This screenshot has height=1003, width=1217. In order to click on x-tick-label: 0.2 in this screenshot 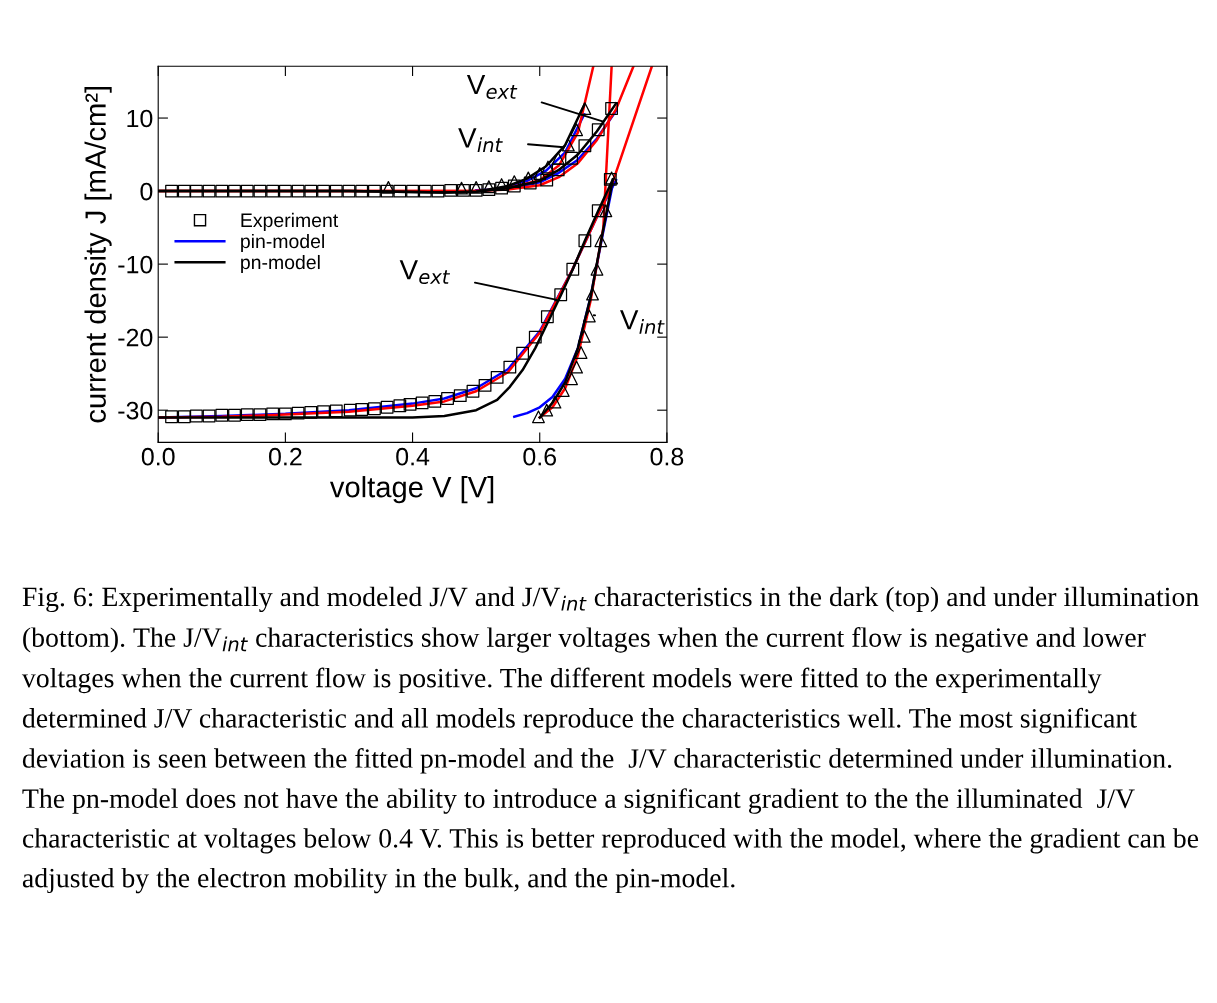, I will do `click(285, 456)`.